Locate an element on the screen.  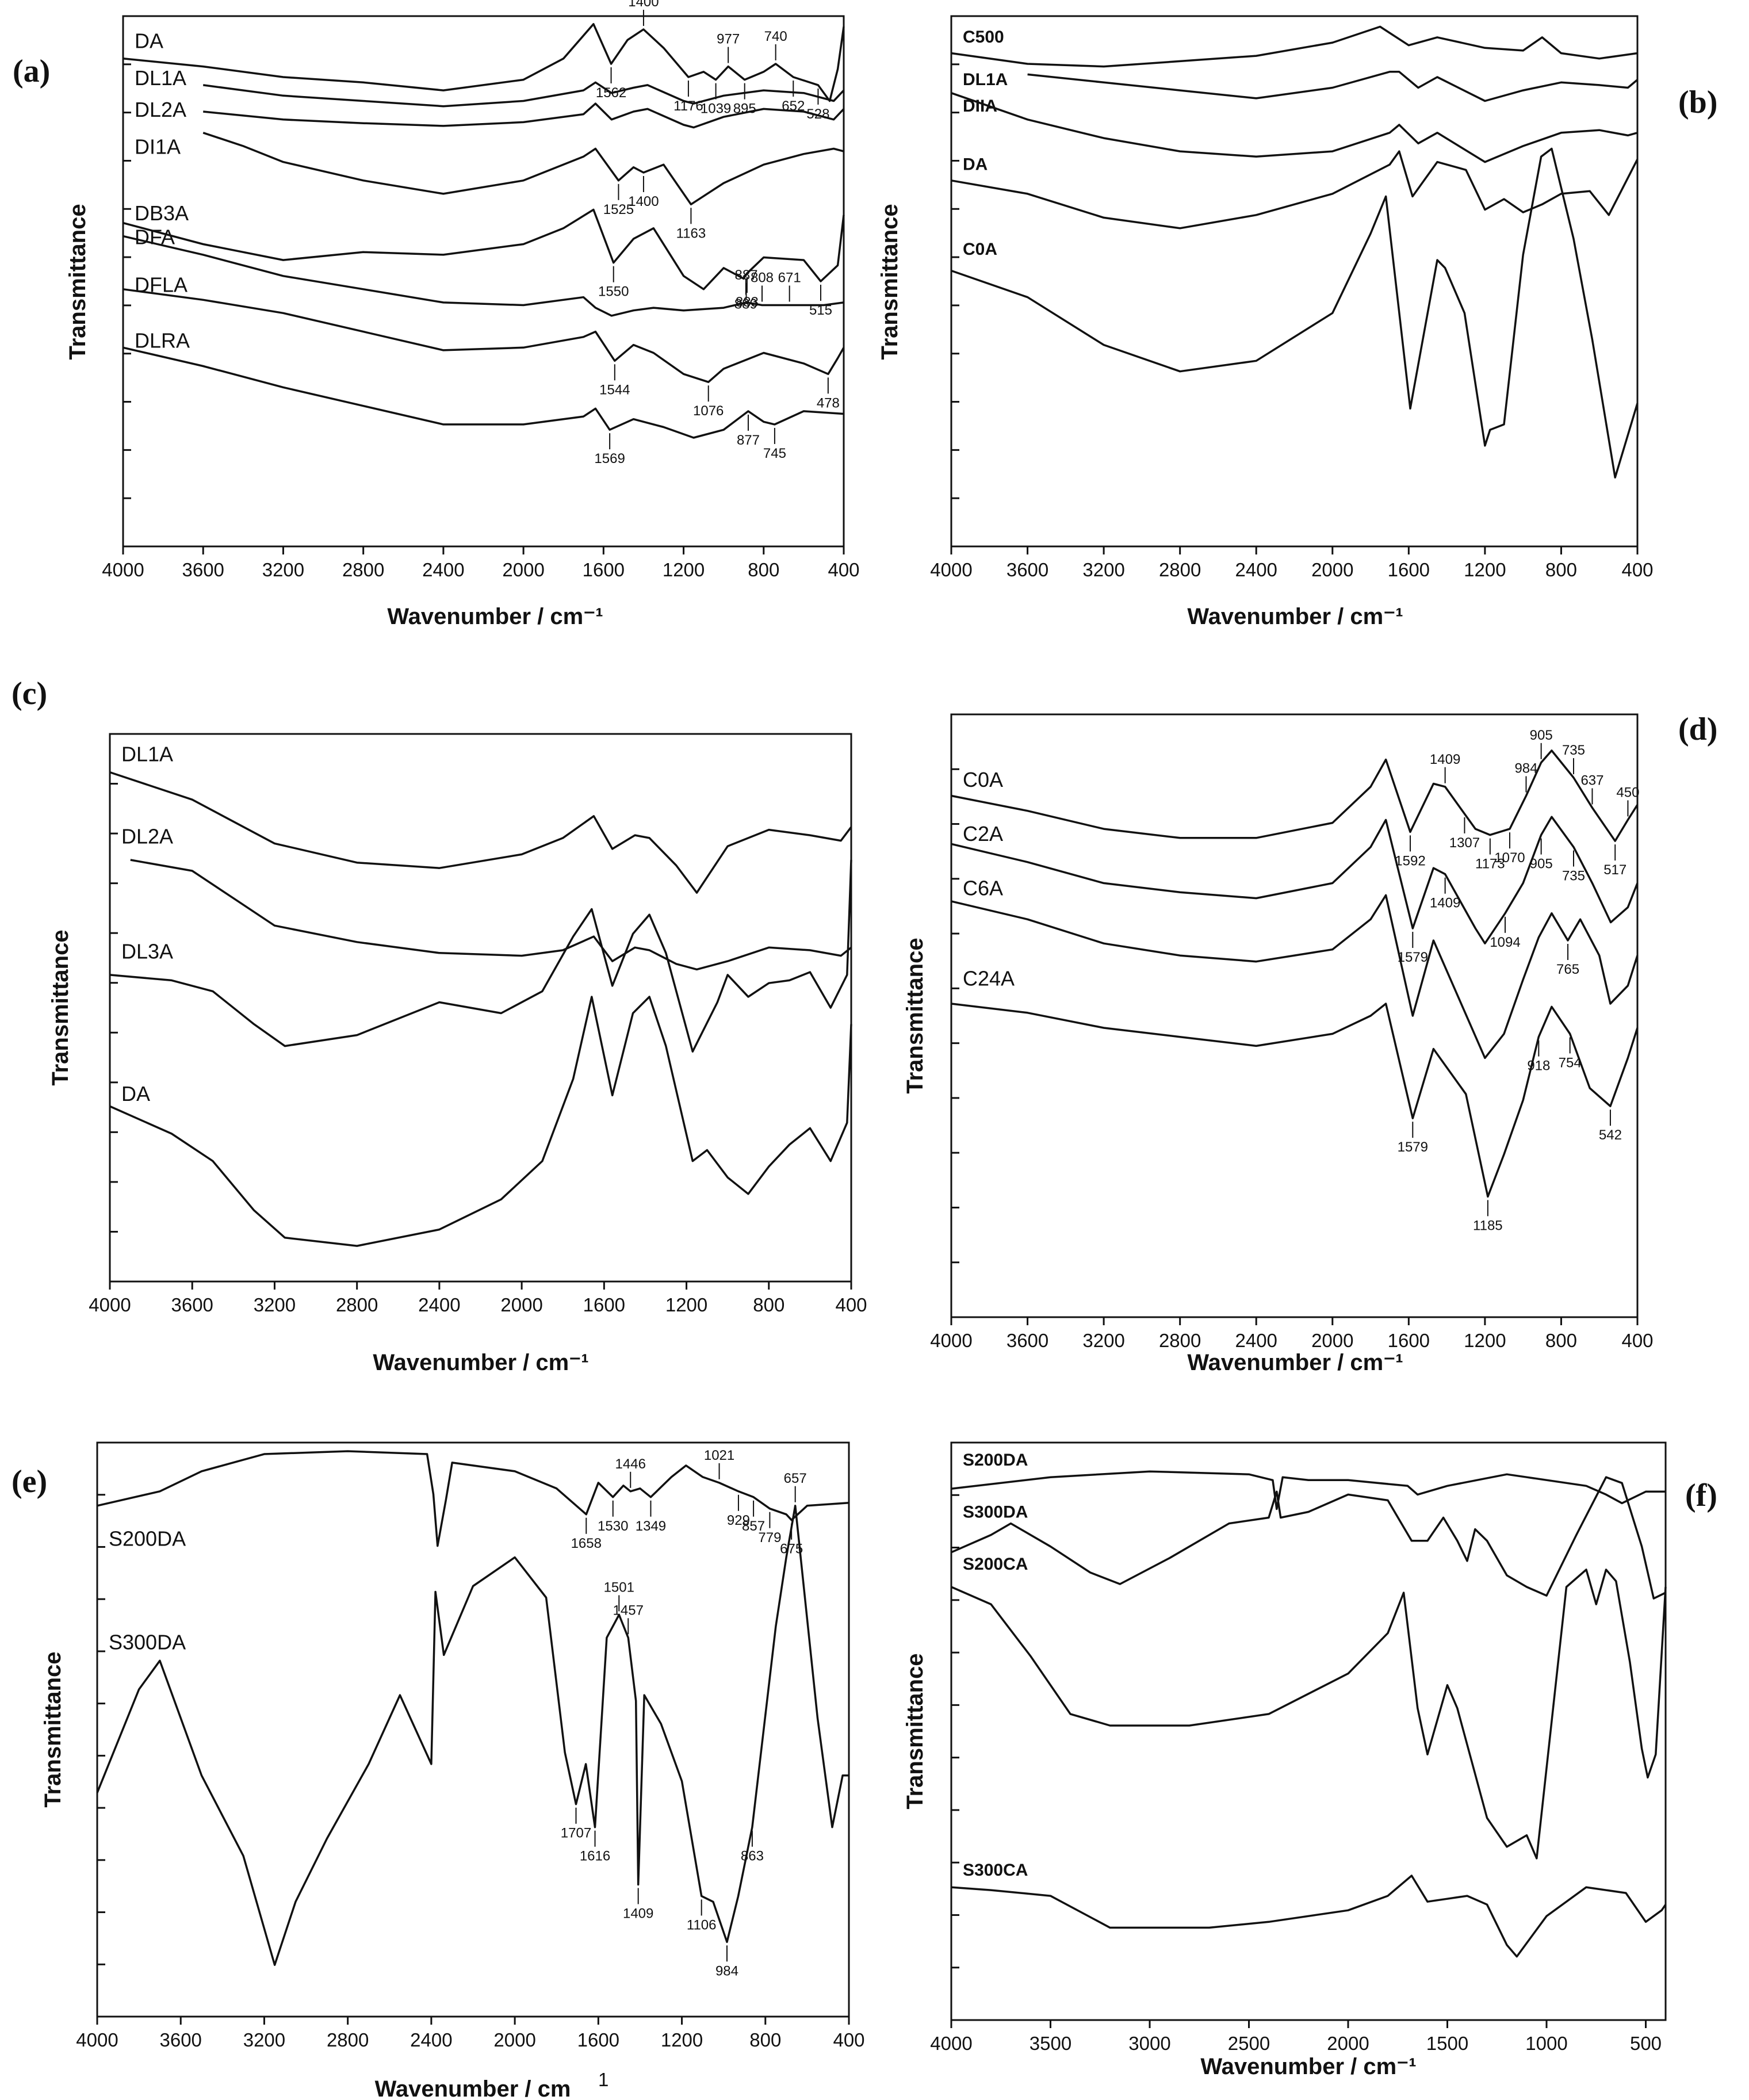
peak-label: 1173 is located at coordinates (1490, 864).